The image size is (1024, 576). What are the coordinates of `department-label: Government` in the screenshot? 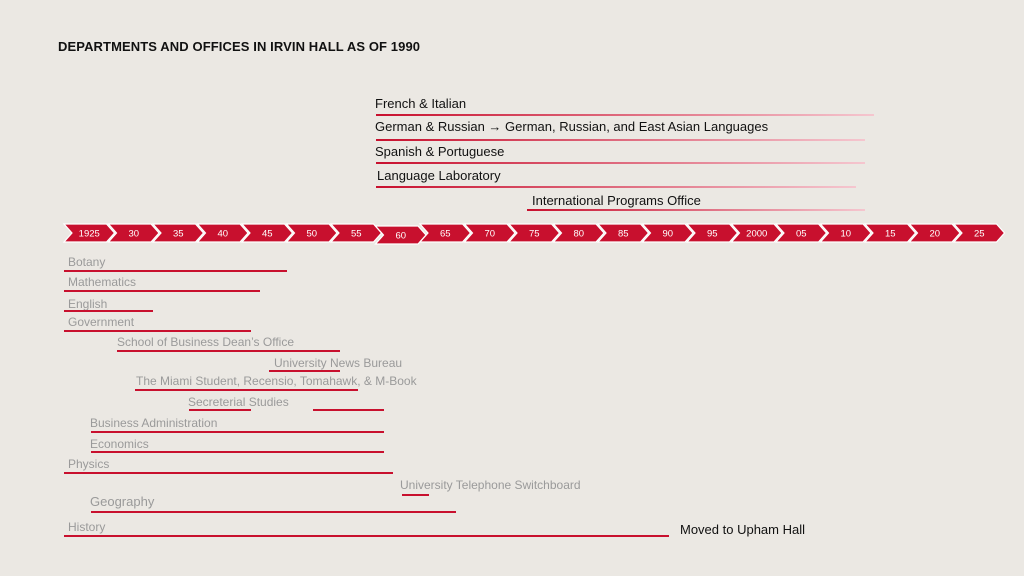 It's located at (101, 322).